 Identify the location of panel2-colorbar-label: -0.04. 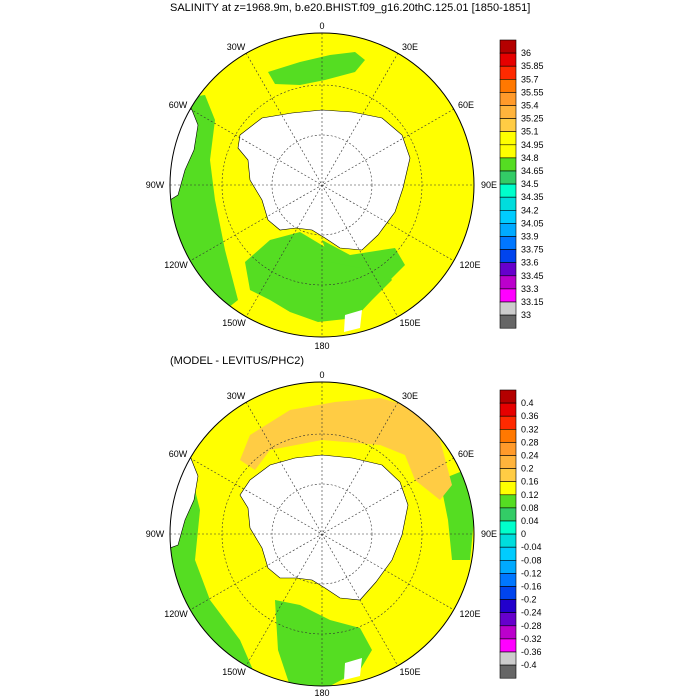
(531, 547).